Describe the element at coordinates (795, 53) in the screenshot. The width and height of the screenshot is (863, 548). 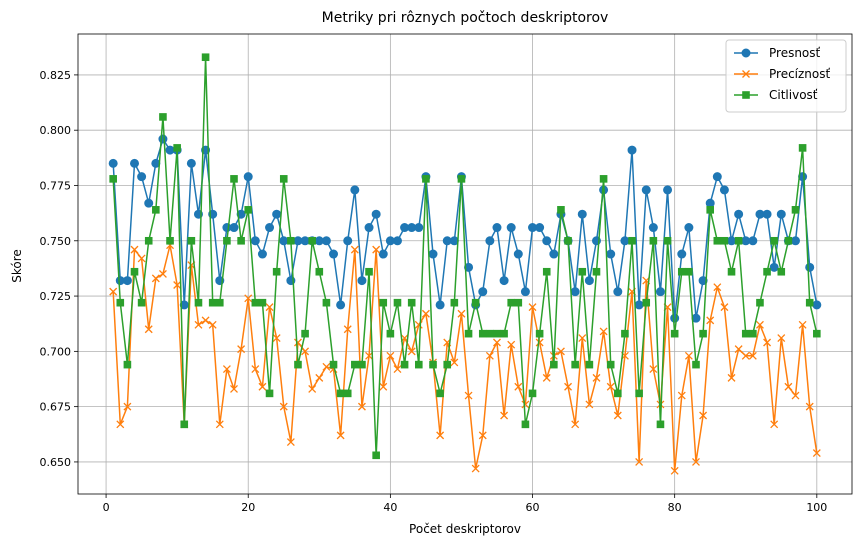
I see `legend-label: Presnosť` at that location.